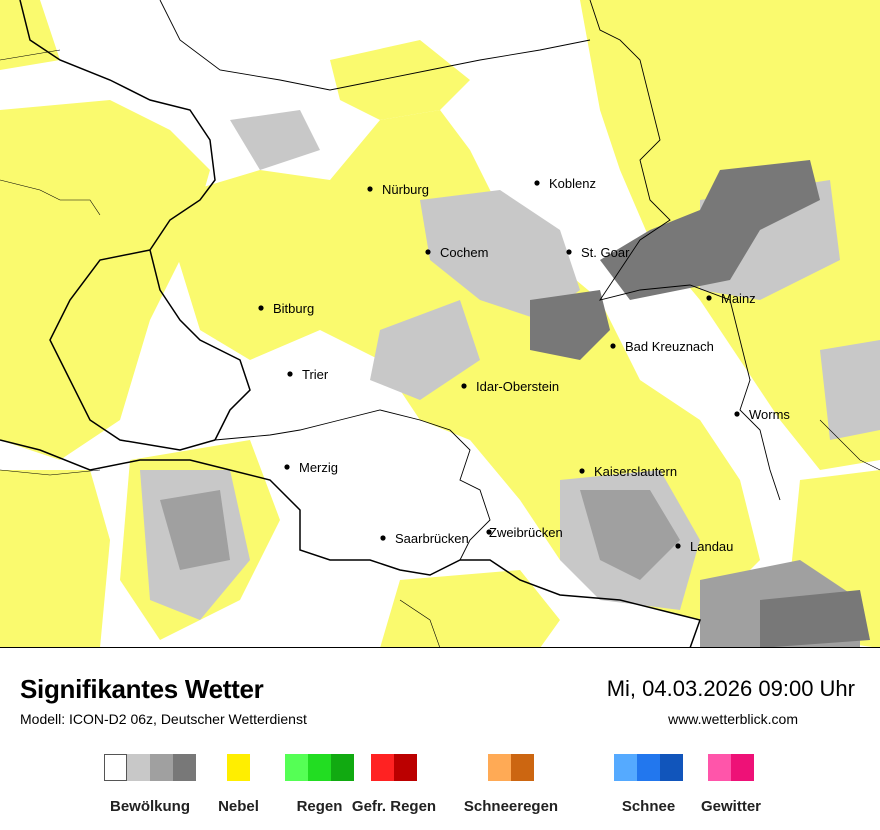 The image size is (880, 830). What do you see at coordinates (733, 719) in the screenshot?
I see `website-link: www.wetterblick.com` at bounding box center [733, 719].